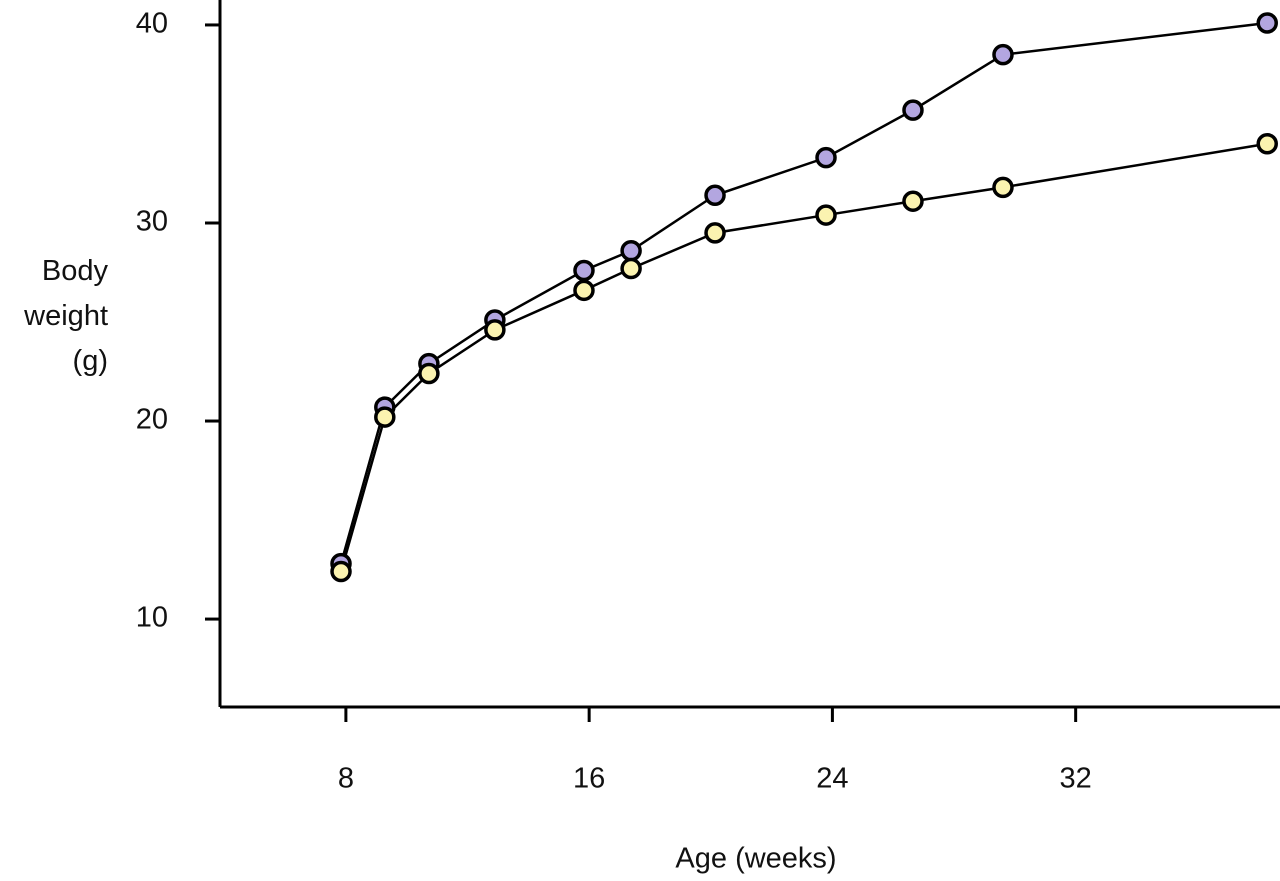 This screenshot has width=1280, height=881. I want to click on x-tick-label: 32, so click(1076, 779).